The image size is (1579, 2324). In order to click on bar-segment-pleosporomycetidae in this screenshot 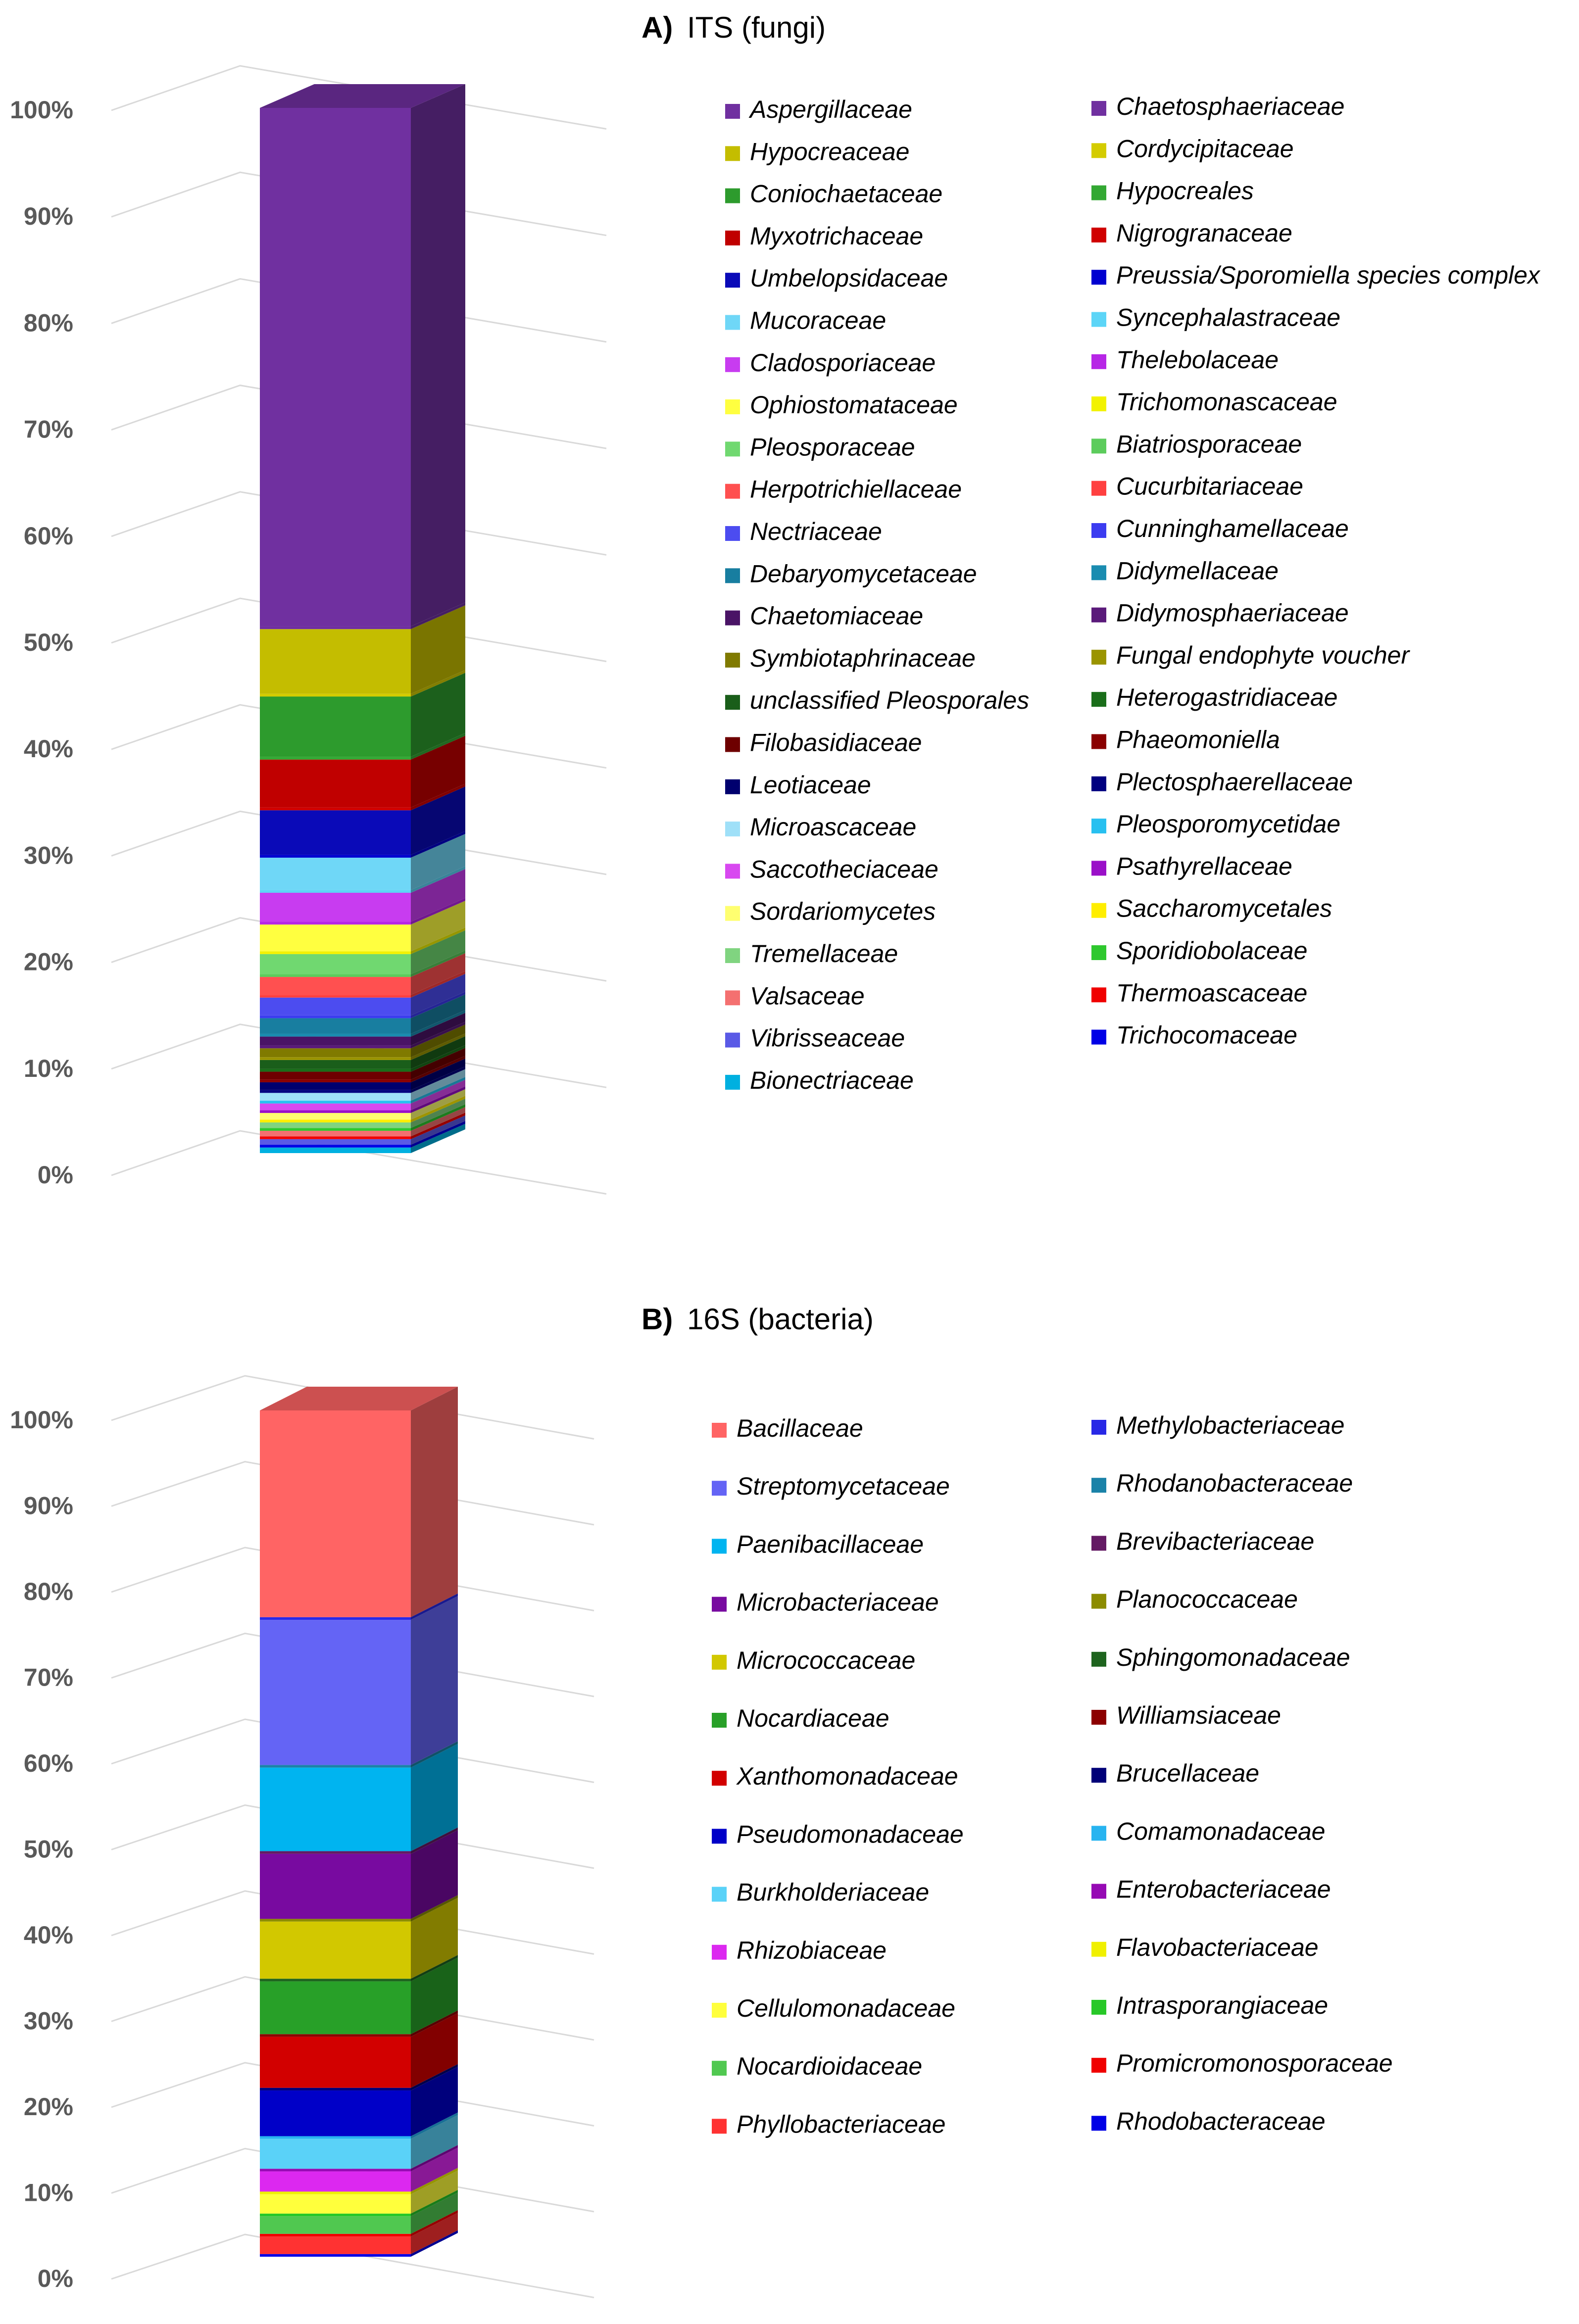, I will do `click(362, 1091)`.